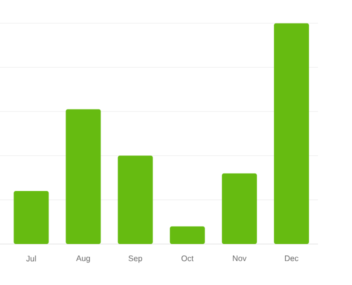 Image resolution: width=352 pixels, height=285 pixels. What do you see at coordinates (83, 259) in the screenshot?
I see `x-tick-label: Aug` at bounding box center [83, 259].